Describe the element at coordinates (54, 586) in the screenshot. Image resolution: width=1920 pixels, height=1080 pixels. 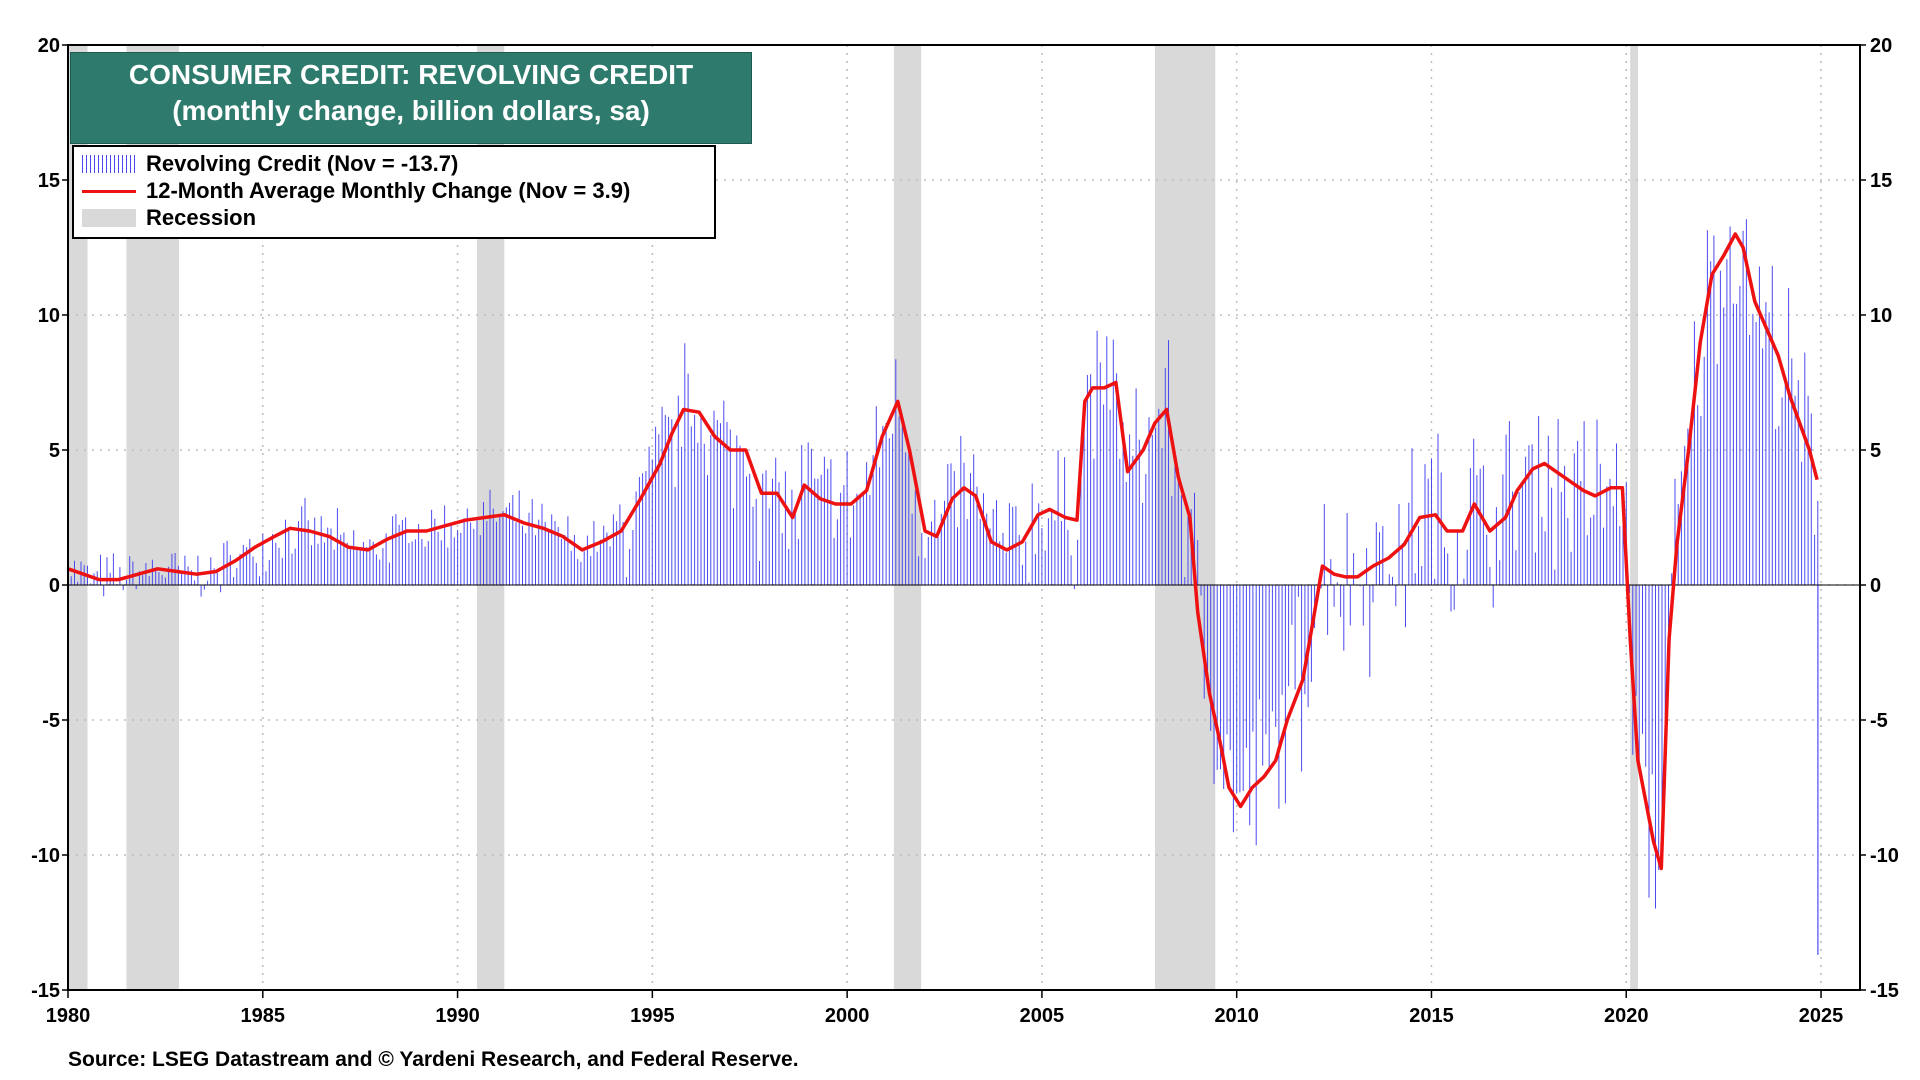
I see `y-tick-label-left: 0` at that location.